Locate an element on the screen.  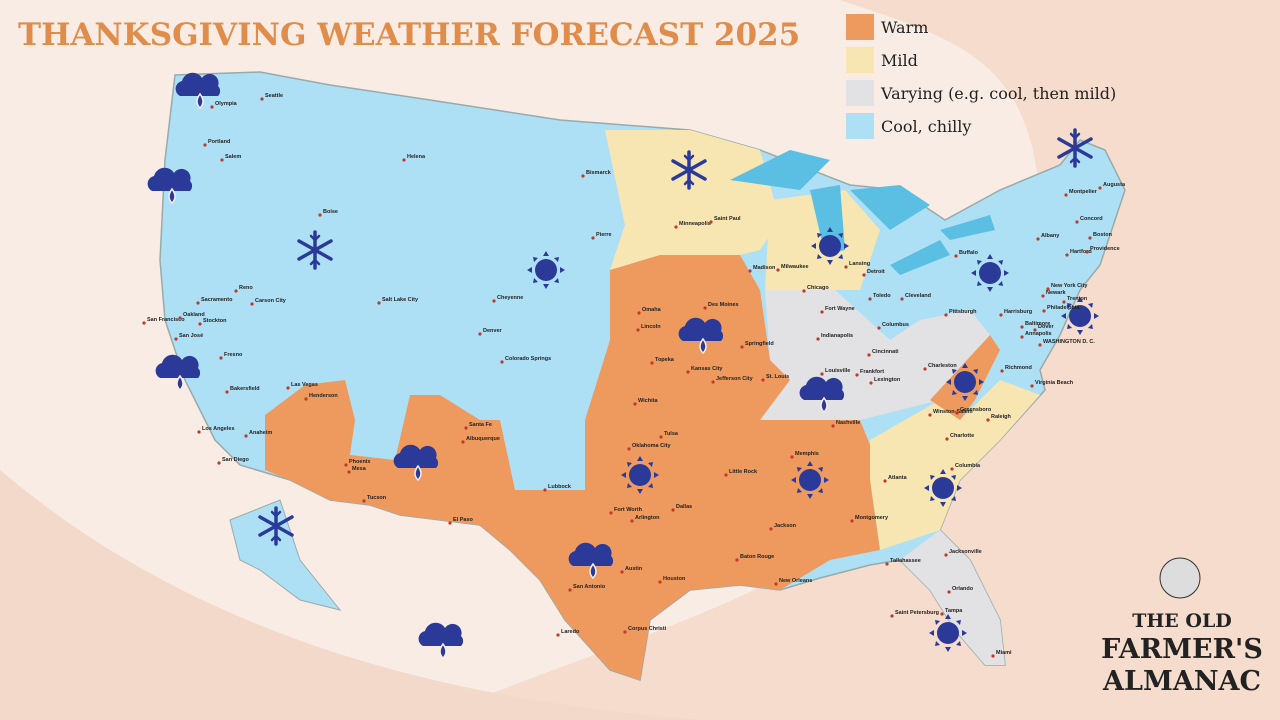
city-label: Reno is located at coordinates (246, 288).